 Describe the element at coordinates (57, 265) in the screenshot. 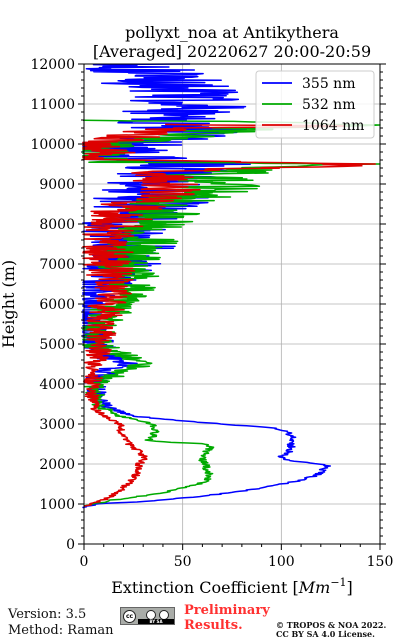

I see `y-tick-label: 7000` at that location.